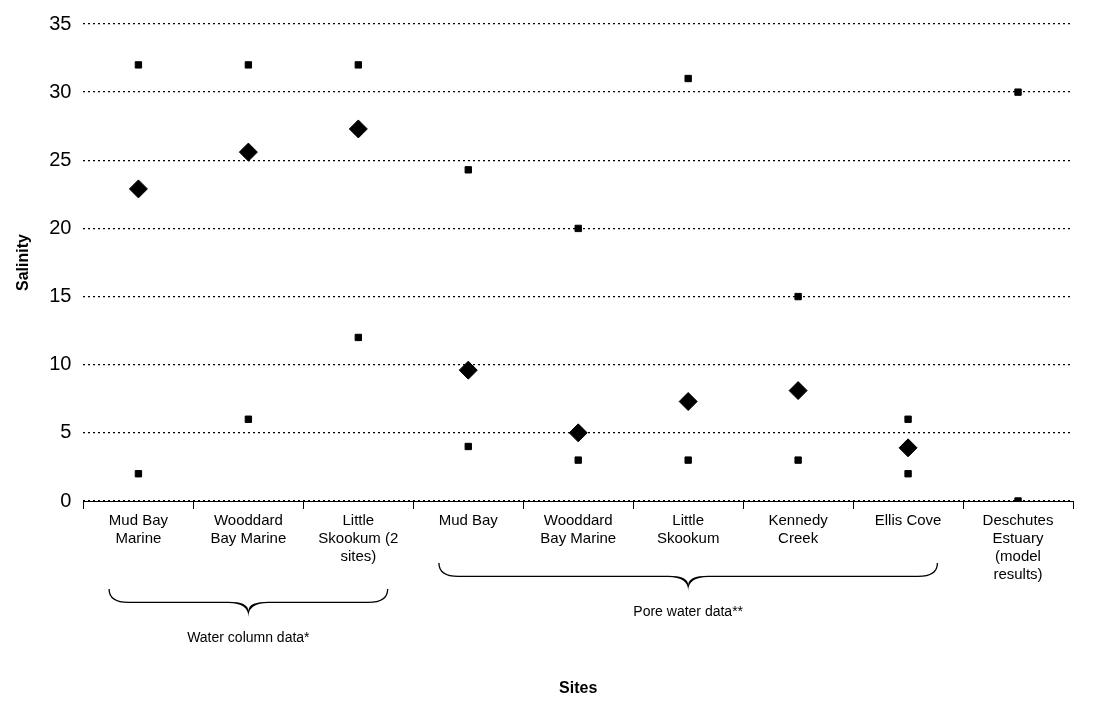 The image size is (1098, 717). Describe the element at coordinates (1018, 547) in the screenshot. I see `x-tick-label: Deschutes Estuary (model results)` at that location.